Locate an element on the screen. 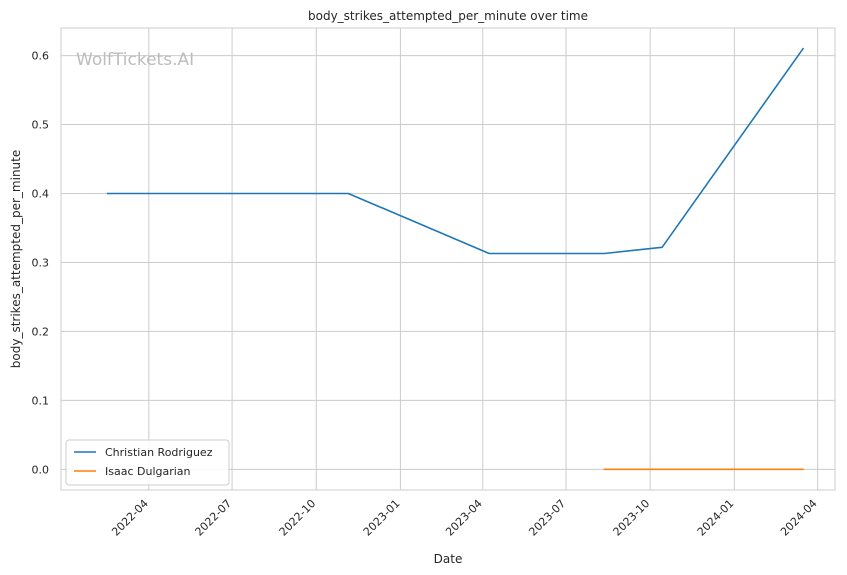 The width and height of the screenshot is (847, 575). y-tick-label: 0.6 is located at coordinates (41, 56).